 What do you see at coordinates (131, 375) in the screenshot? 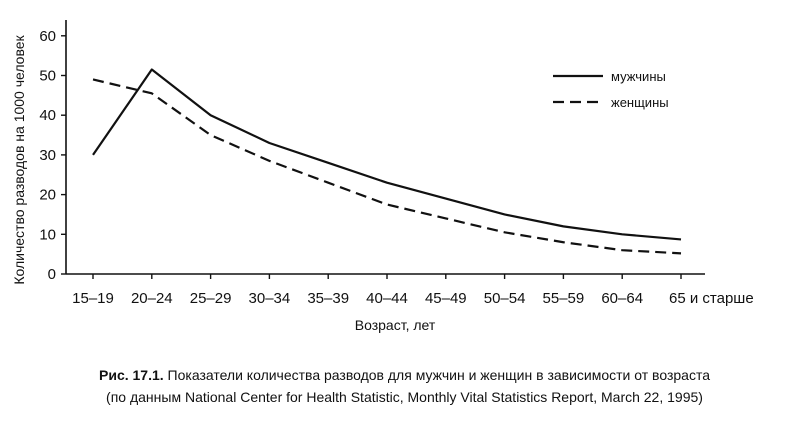
I see `caption-label: Рис. 17.1.` at bounding box center [131, 375].